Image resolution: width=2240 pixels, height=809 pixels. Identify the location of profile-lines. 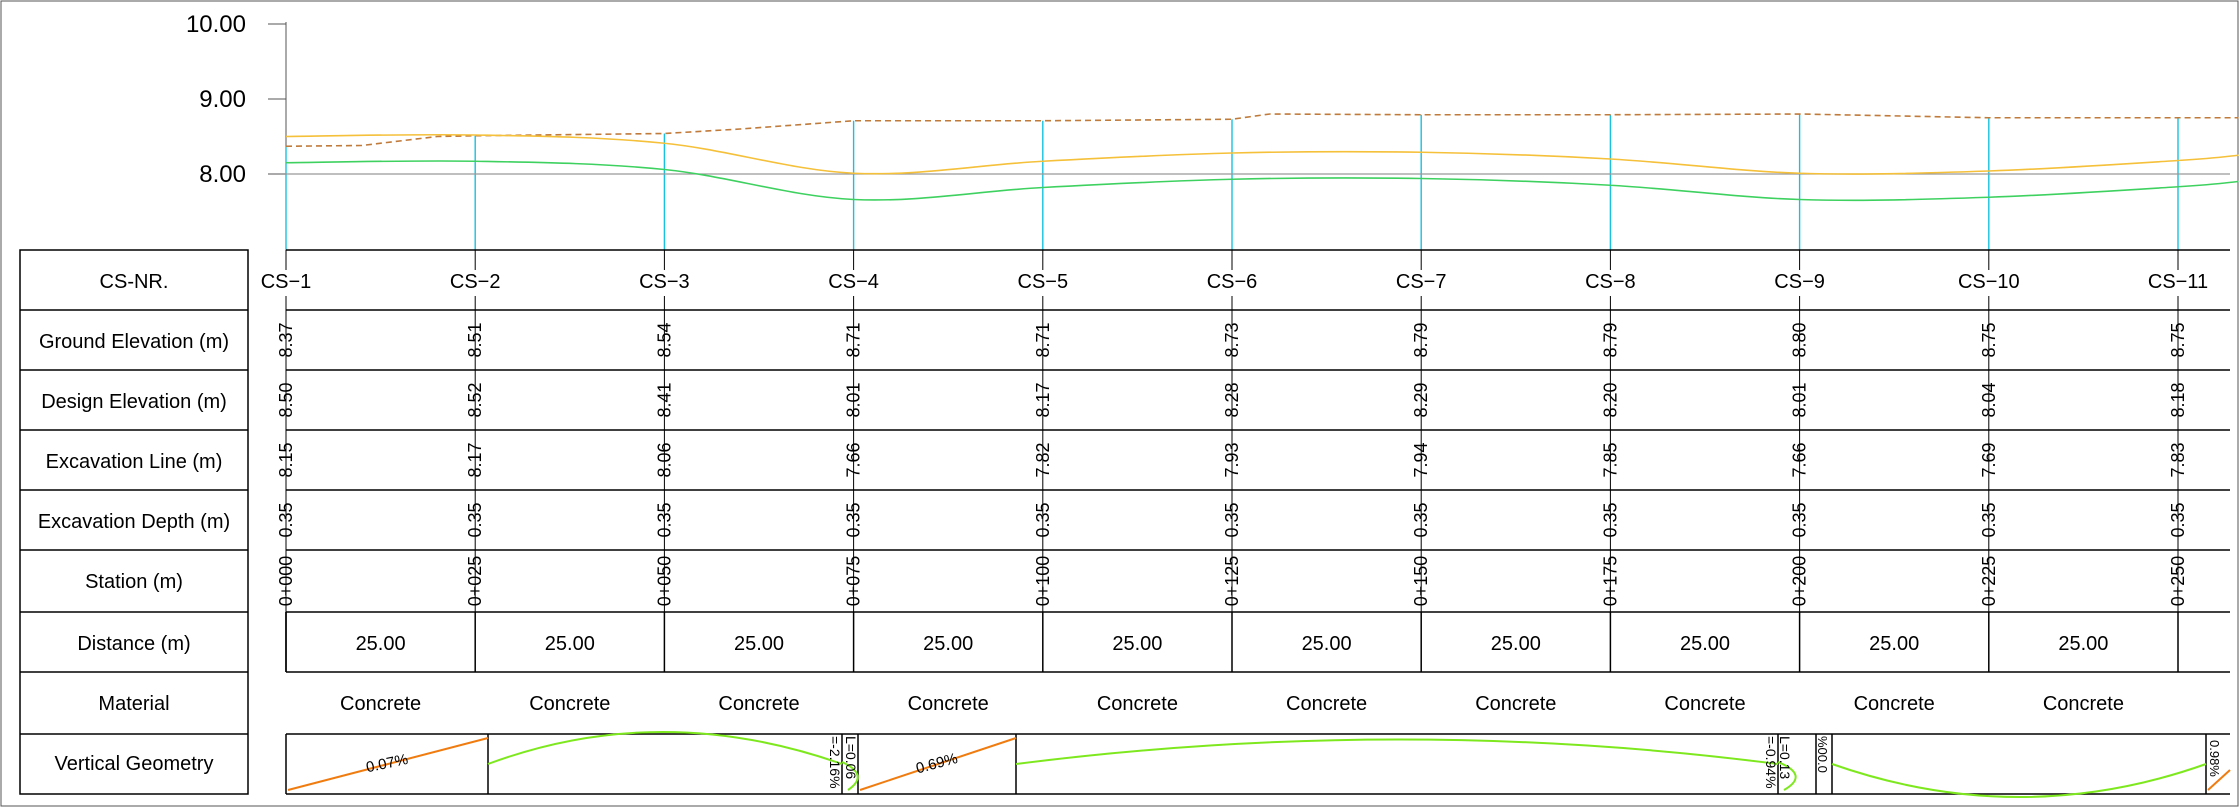
(1262, 157).